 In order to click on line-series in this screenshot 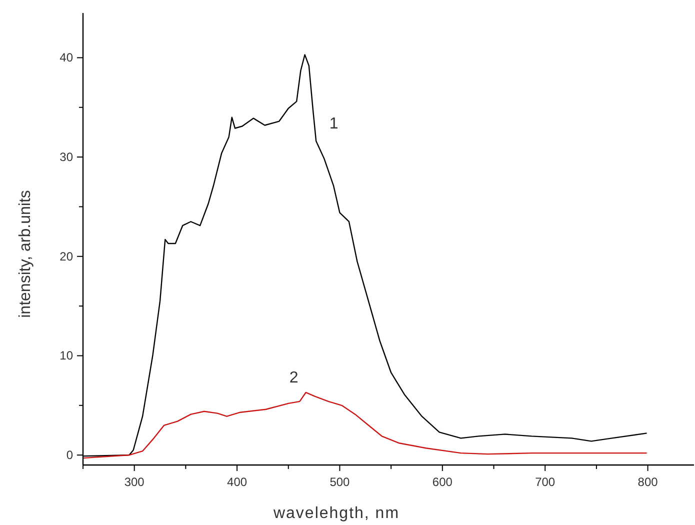, I will do `click(365, 425)`.